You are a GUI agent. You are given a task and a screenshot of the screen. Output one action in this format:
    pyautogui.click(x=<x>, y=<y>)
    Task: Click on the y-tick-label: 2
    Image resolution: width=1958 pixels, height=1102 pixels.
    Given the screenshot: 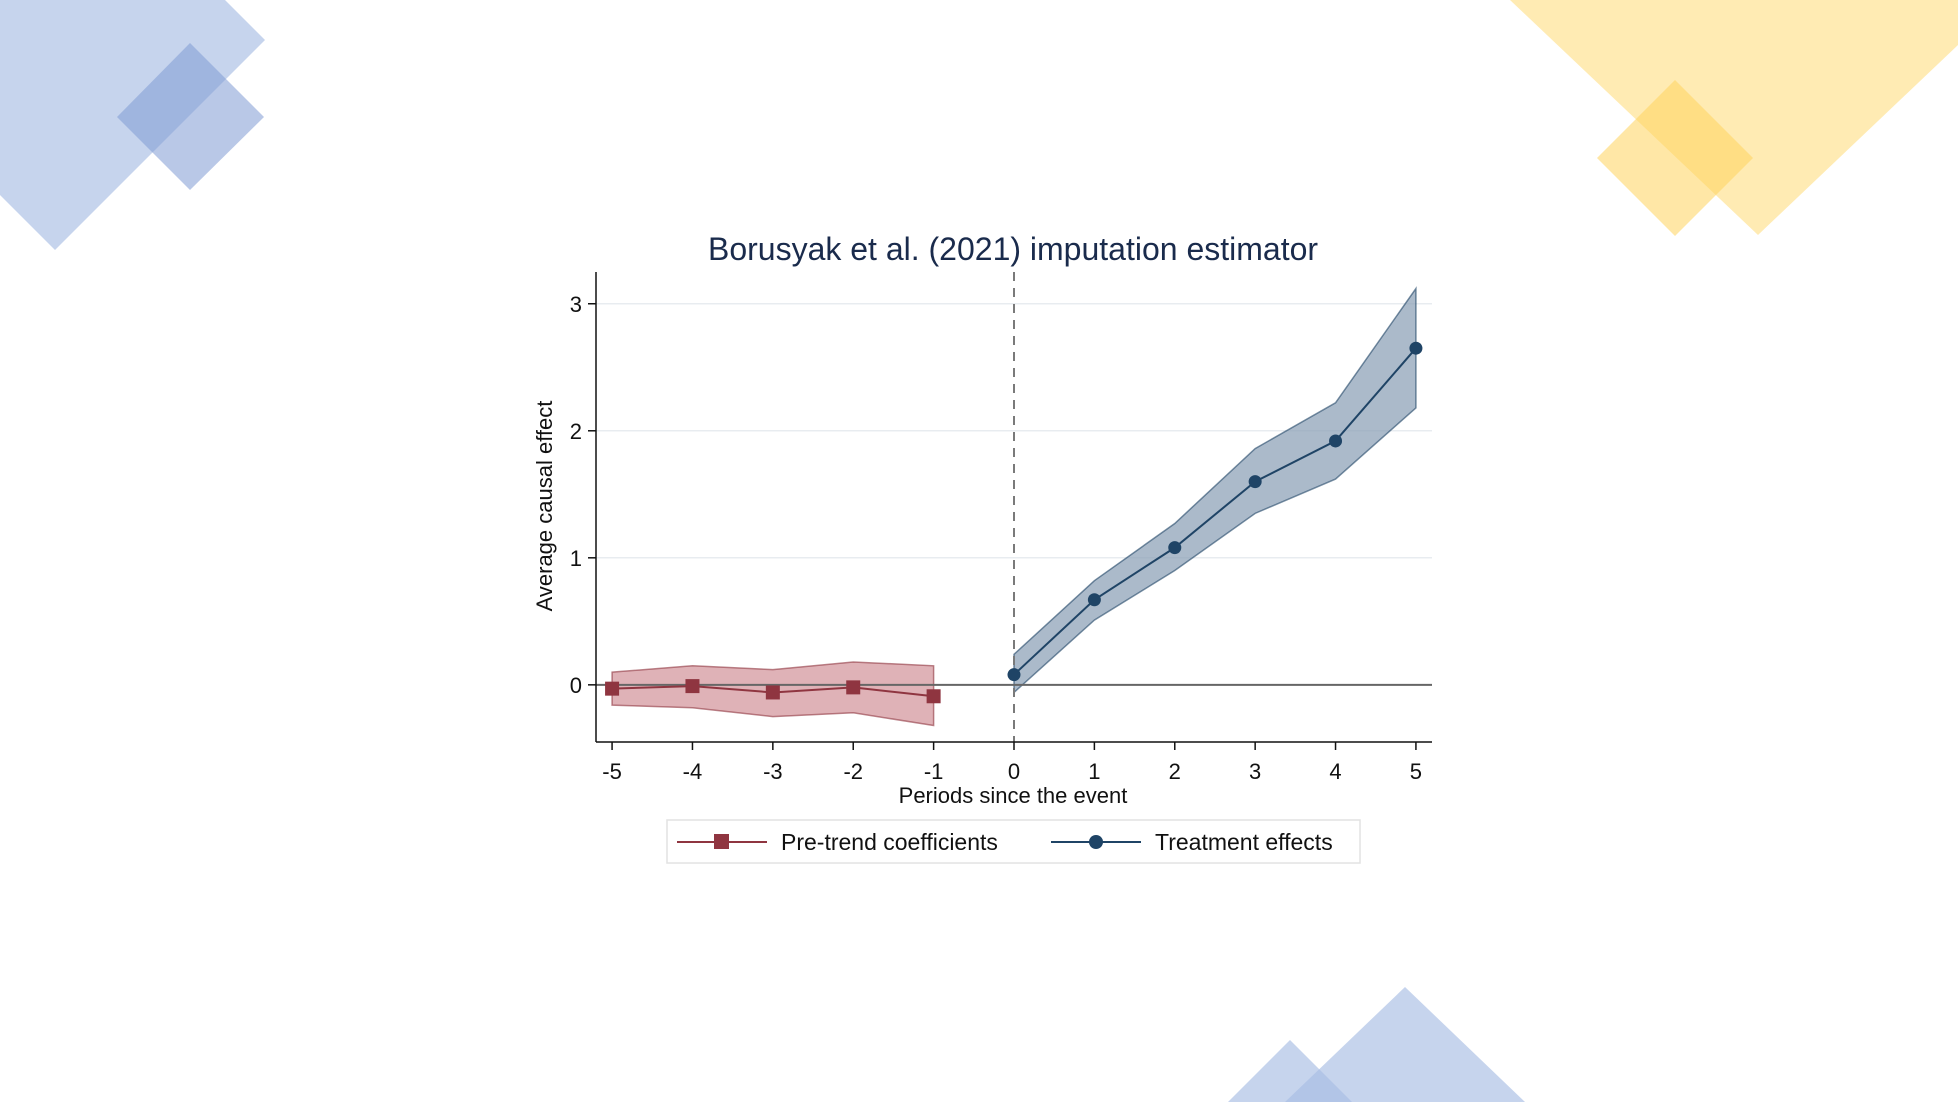 What is the action you would take?
    pyautogui.click(x=576, y=431)
    